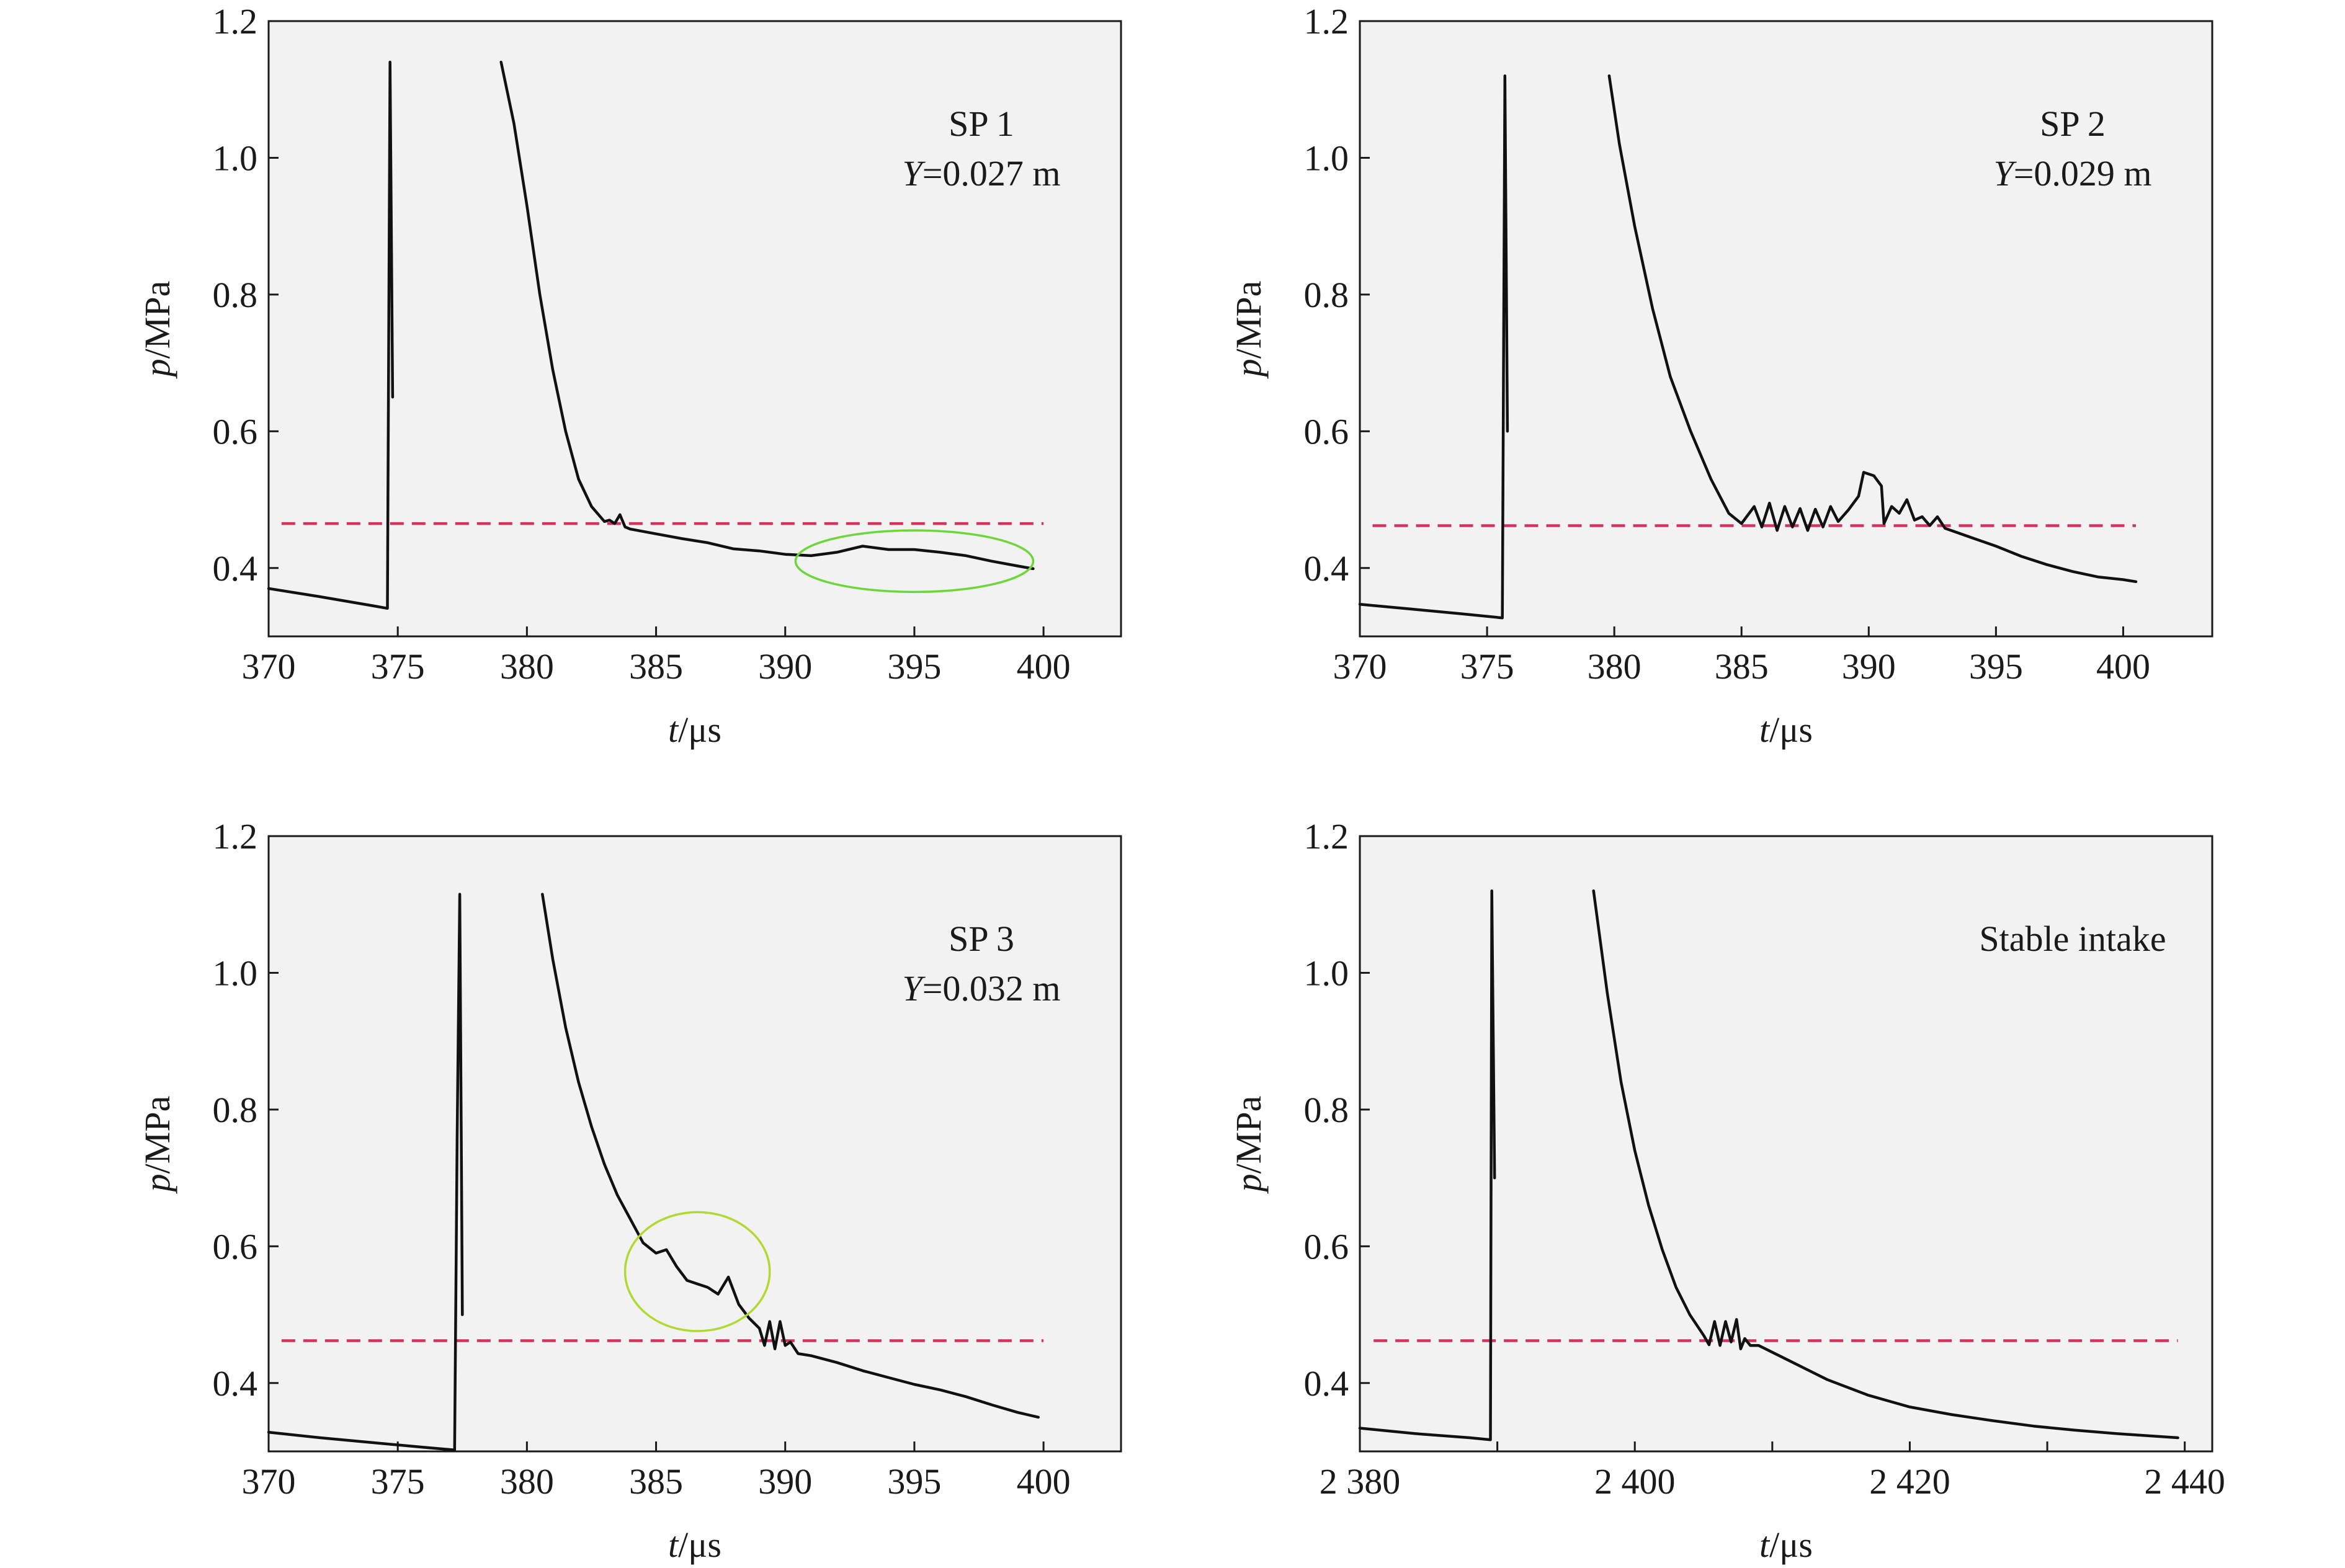  Describe the element at coordinates (991, 988) in the screenshot. I see `annotation-value: =0.032 m` at that location.